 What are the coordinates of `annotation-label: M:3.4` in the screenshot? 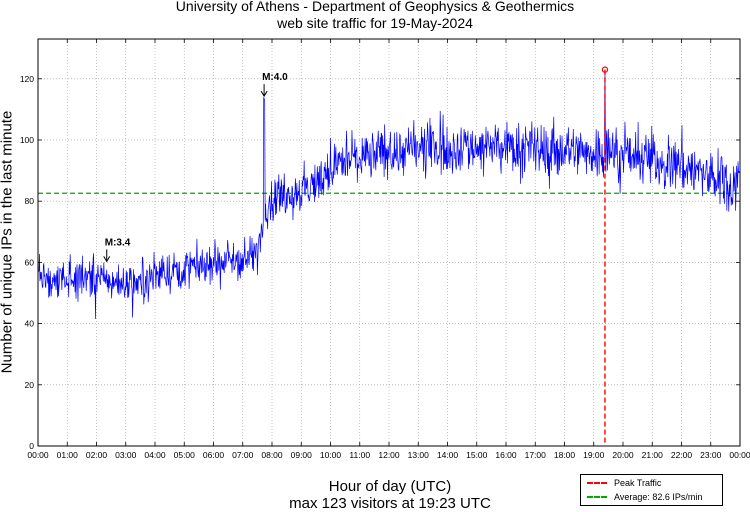 It's located at (118, 242).